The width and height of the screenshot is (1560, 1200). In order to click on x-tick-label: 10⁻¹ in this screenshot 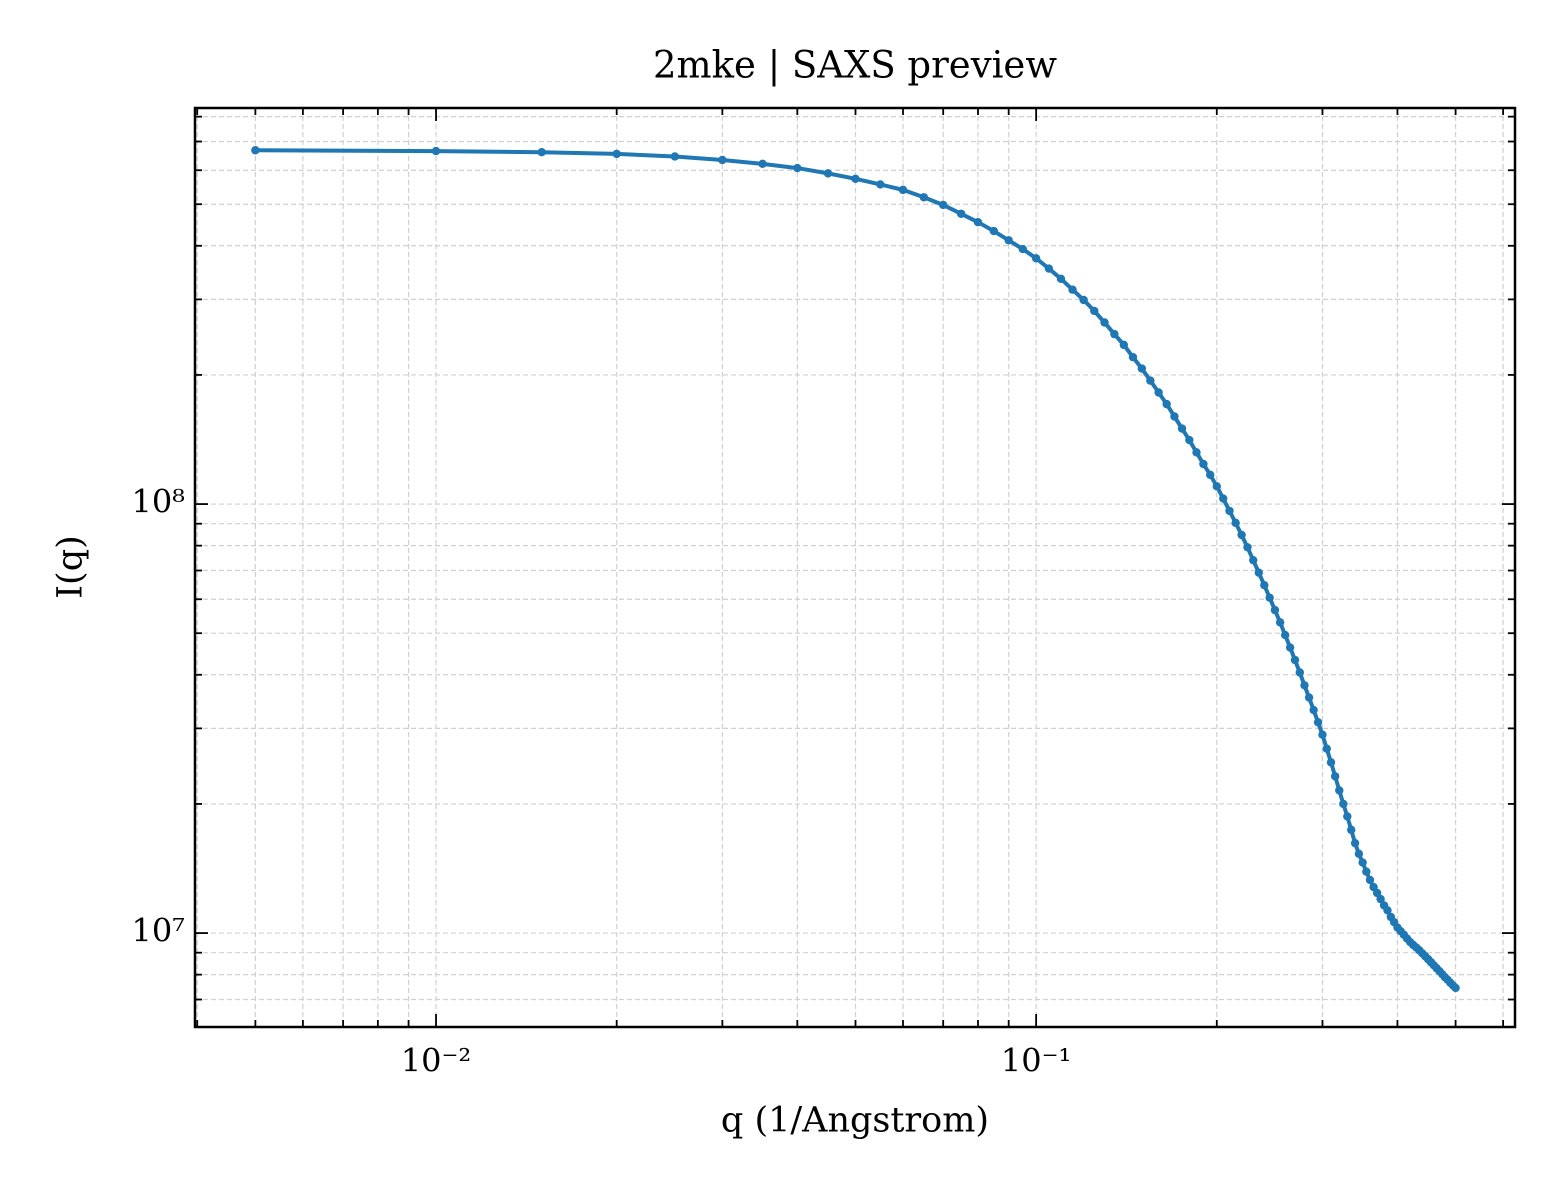, I will do `click(1036, 1061)`.